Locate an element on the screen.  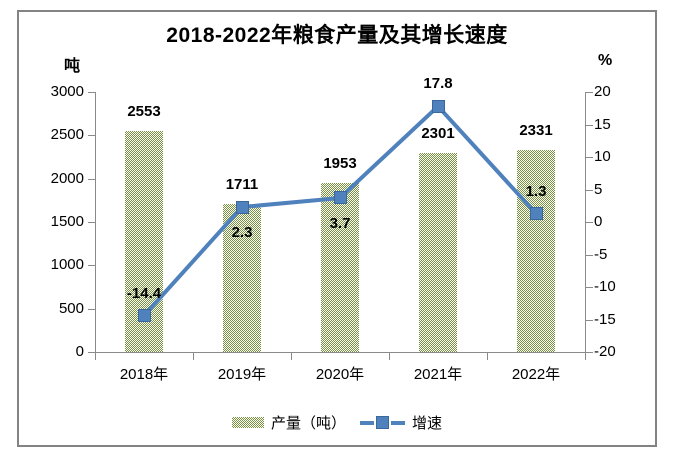
x-axis-category-label: 2018年 is located at coordinates (144, 374).